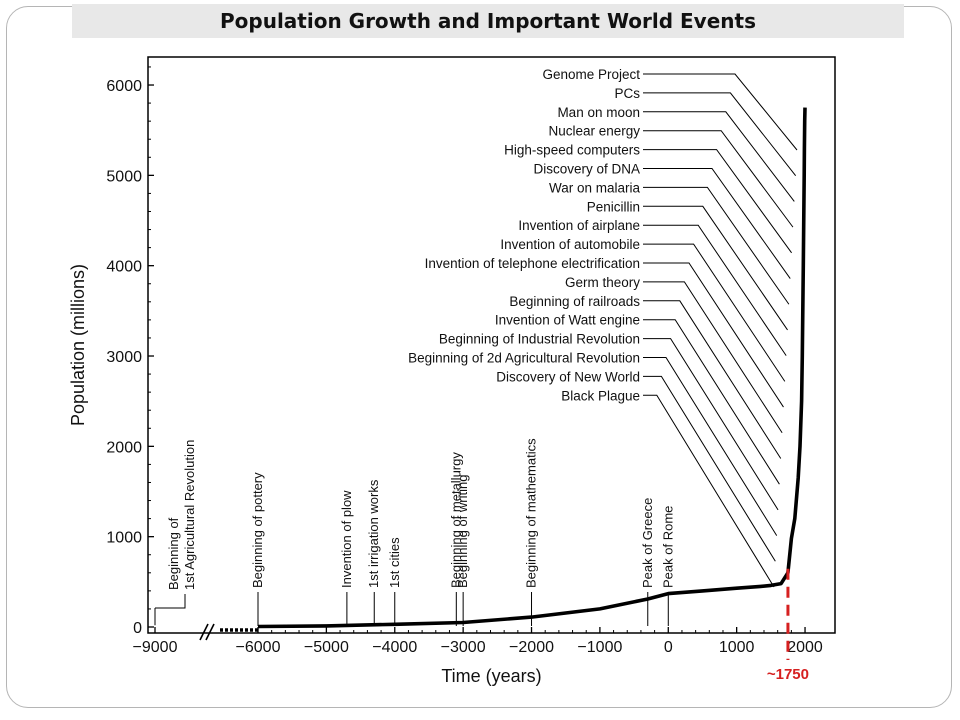  Describe the element at coordinates (531, 513) in the screenshot. I see `event-label: Beginning of mathematics` at that location.